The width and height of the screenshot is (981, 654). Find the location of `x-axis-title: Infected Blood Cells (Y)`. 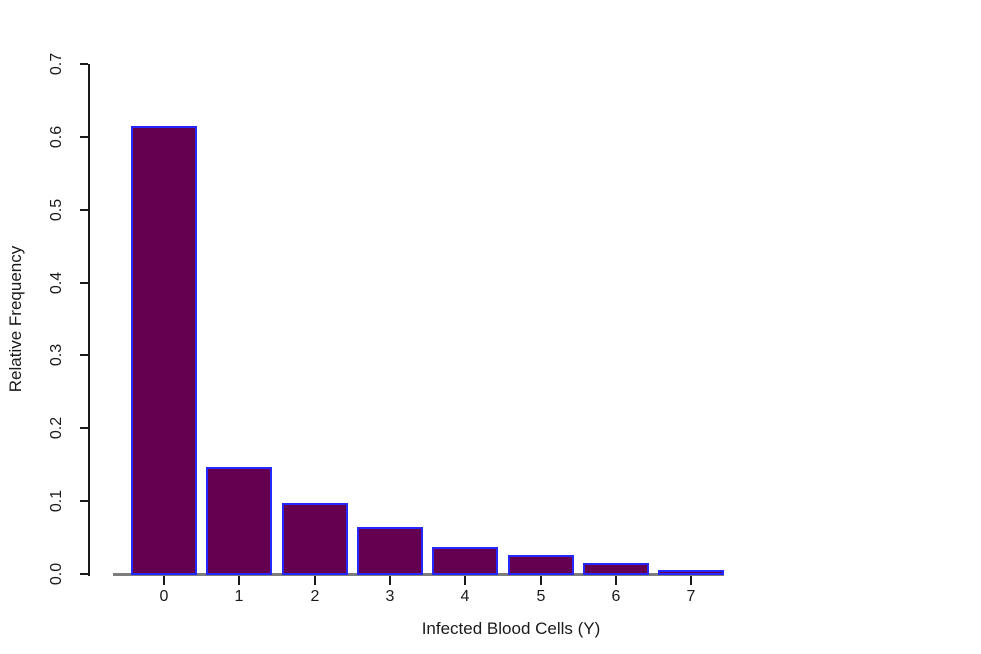

x-axis-title: Infected Blood Cells (Y) is located at coordinates (511, 628).